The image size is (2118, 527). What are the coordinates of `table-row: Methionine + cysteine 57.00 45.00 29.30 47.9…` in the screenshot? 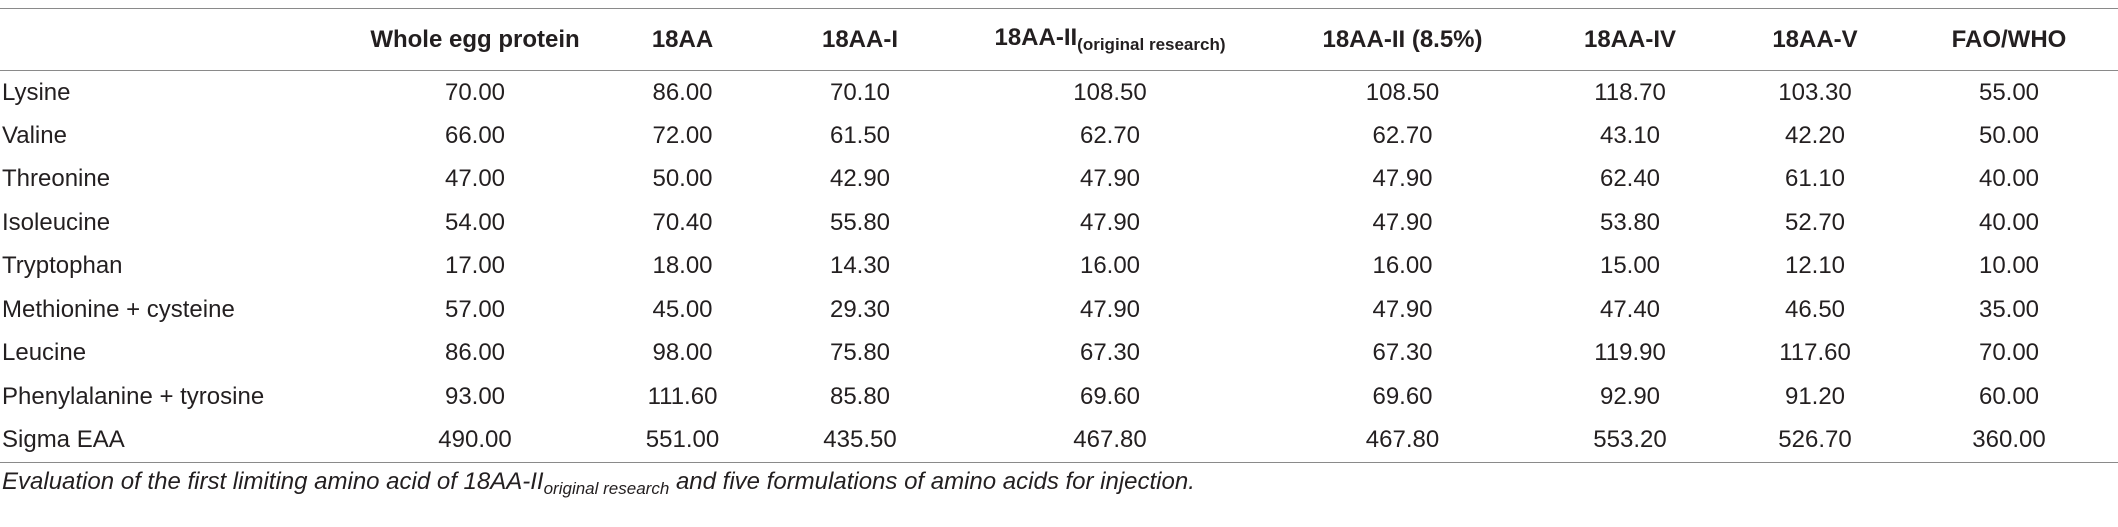 It's located at (1059, 310).